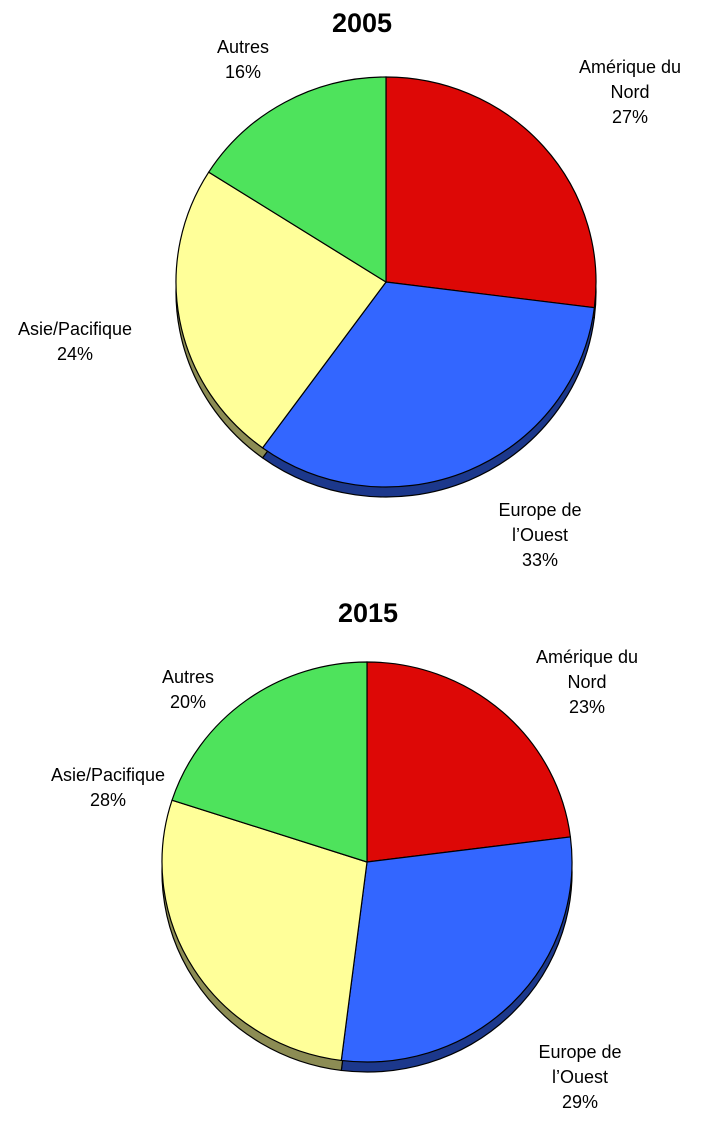  What do you see at coordinates (75, 354) in the screenshot?
I see `value-label: 24%` at bounding box center [75, 354].